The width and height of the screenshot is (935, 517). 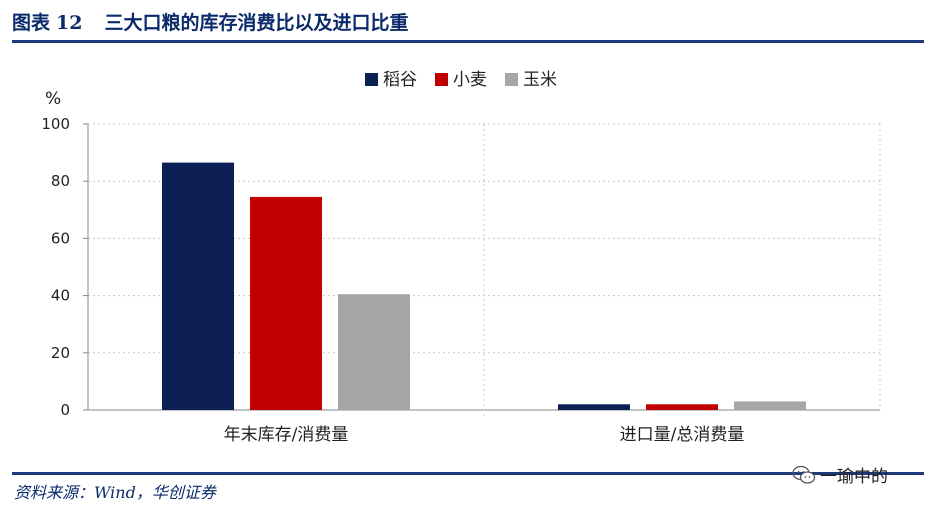 I want to click on wechat-icon, so click(x=804, y=474).